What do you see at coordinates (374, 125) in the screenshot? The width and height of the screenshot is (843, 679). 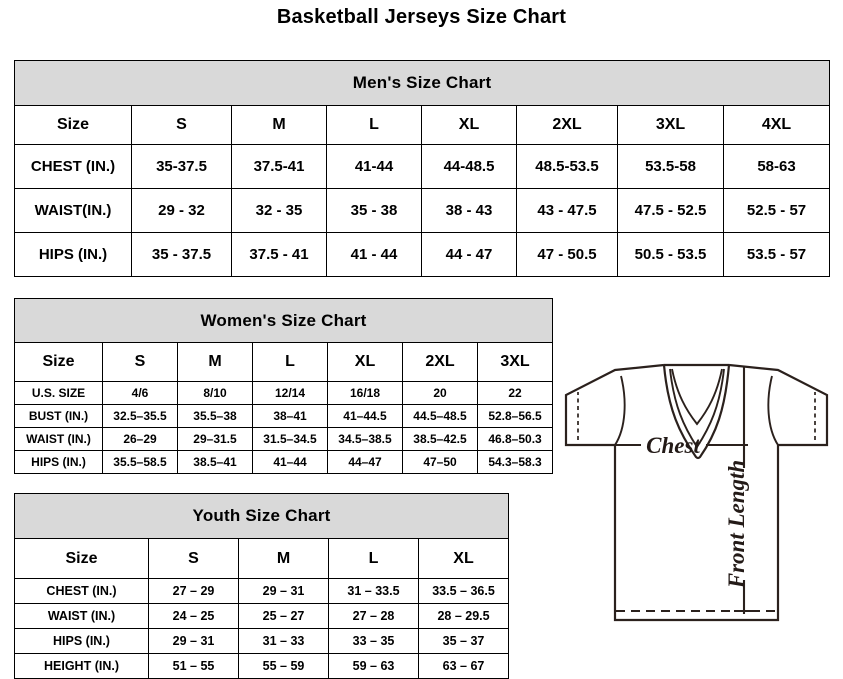 I see `mens-col-header-l: L` at bounding box center [374, 125].